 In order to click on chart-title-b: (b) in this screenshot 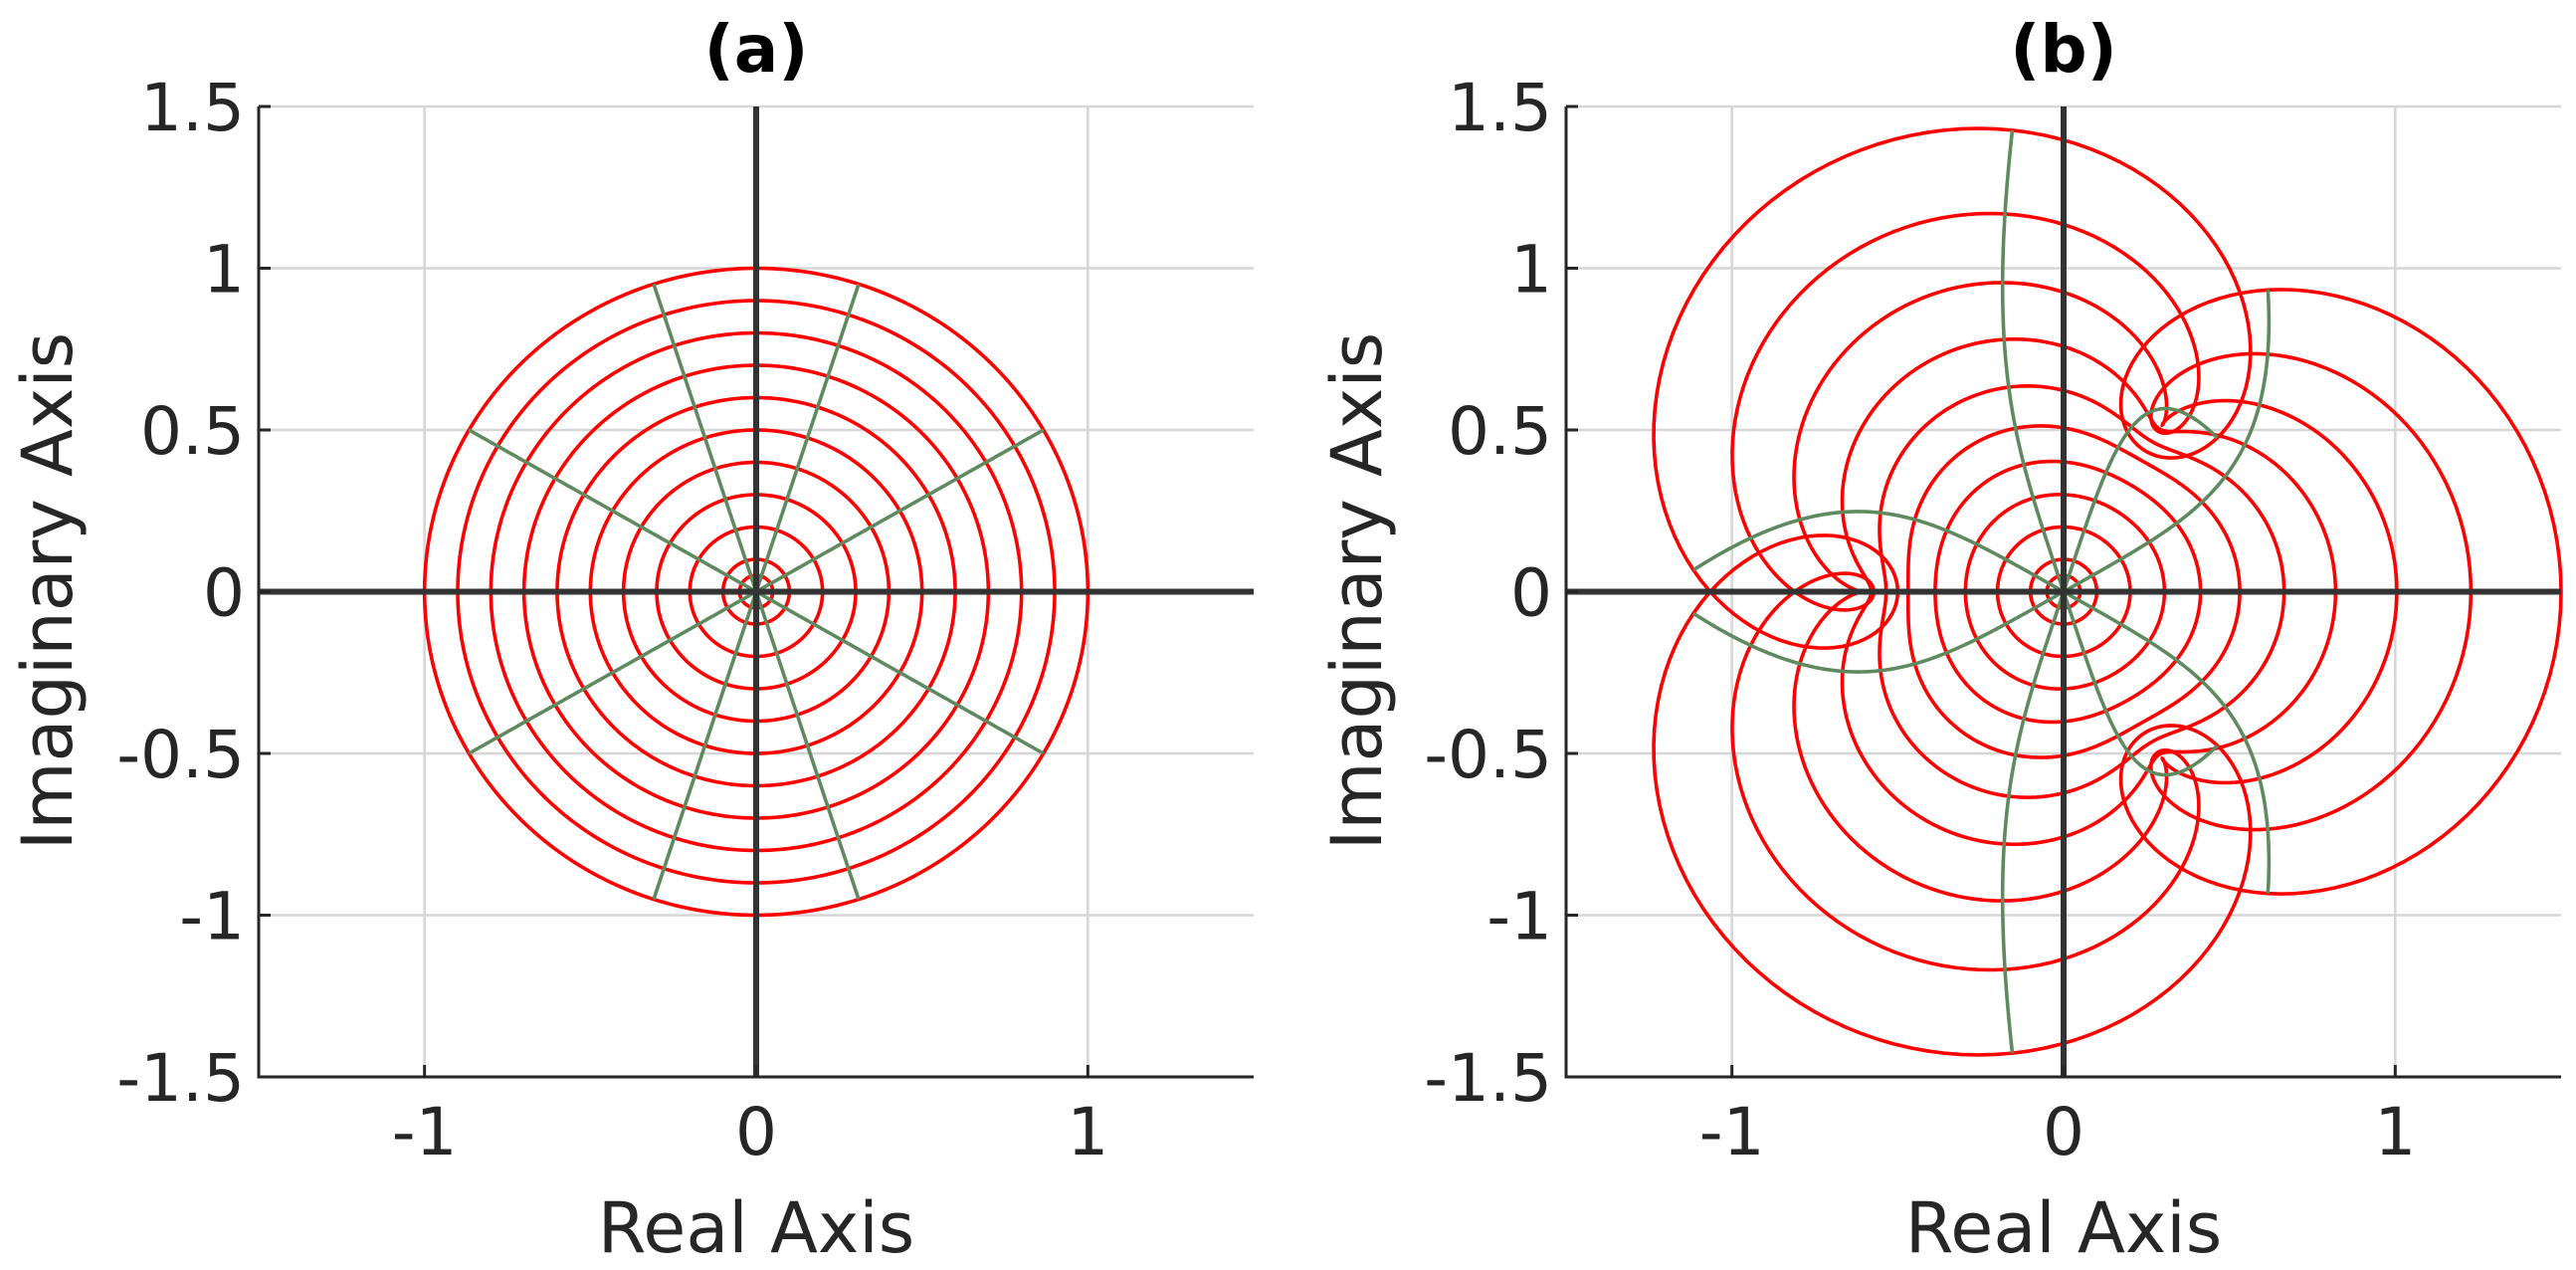, I will do `click(2063, 49)`.